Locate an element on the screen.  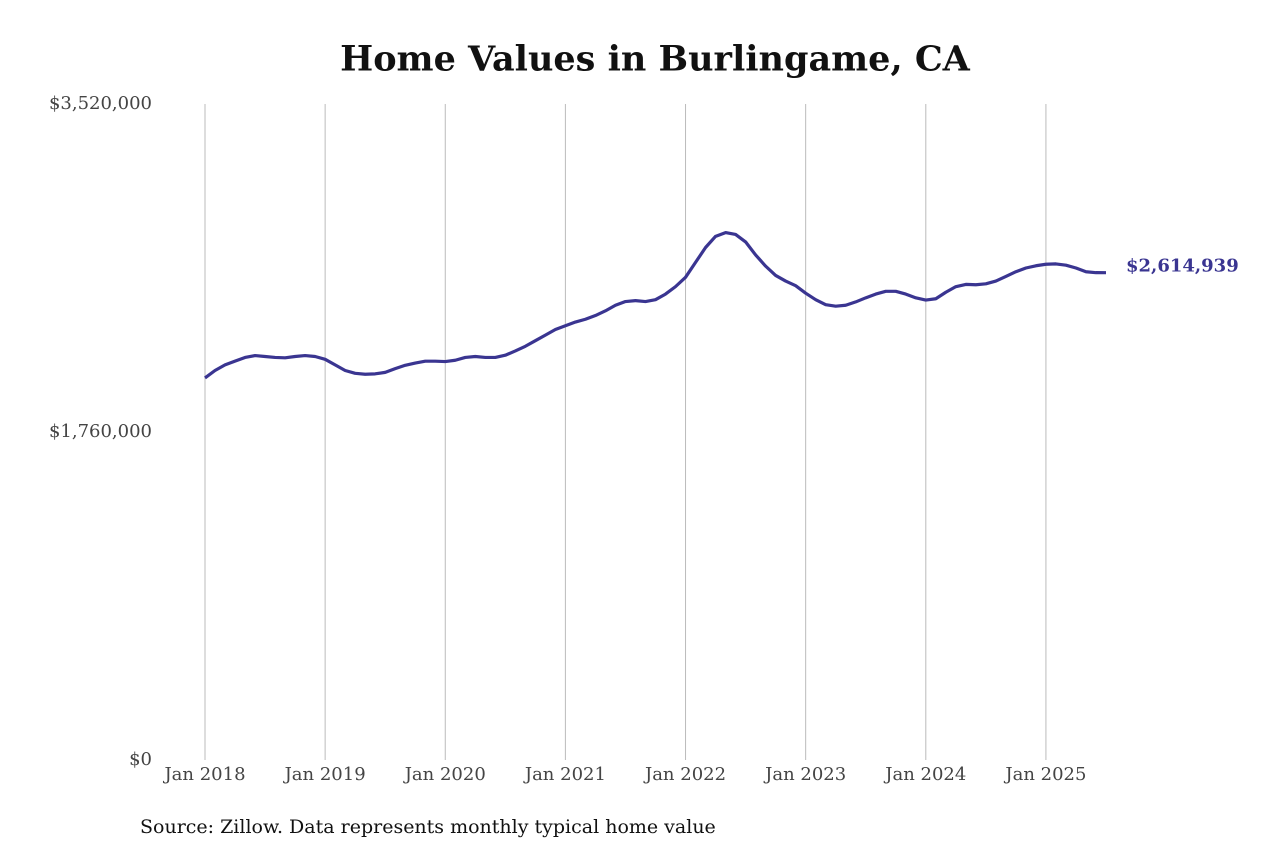
line-series is located at coordinates (655, 305).